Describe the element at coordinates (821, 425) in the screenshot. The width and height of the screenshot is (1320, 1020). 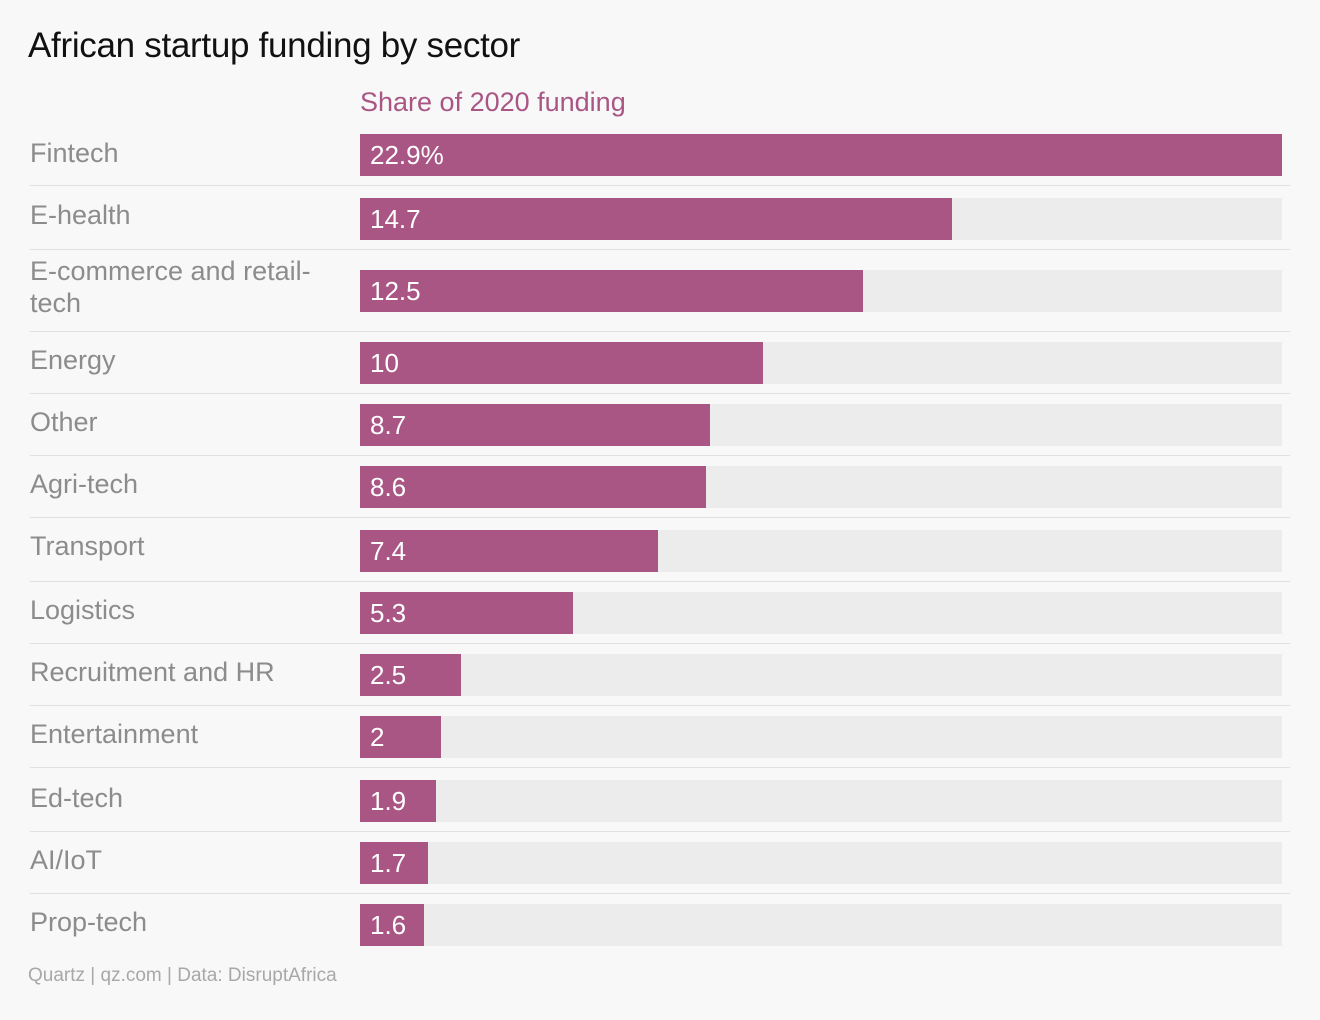
I see `bar-track: 8.7` at that location.